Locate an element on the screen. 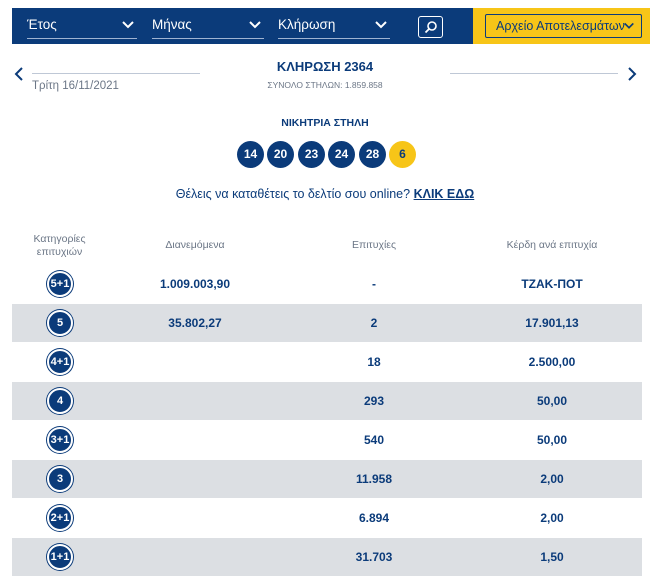  search-icon is located at coordinates (430, 27).